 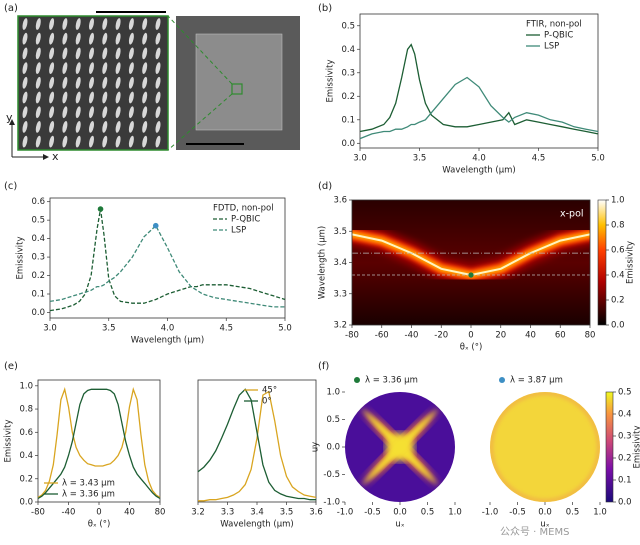 What do you see at coordinates (357, 380) in the screenshot?
I see `title-marker` at bounding box center [357, 380].